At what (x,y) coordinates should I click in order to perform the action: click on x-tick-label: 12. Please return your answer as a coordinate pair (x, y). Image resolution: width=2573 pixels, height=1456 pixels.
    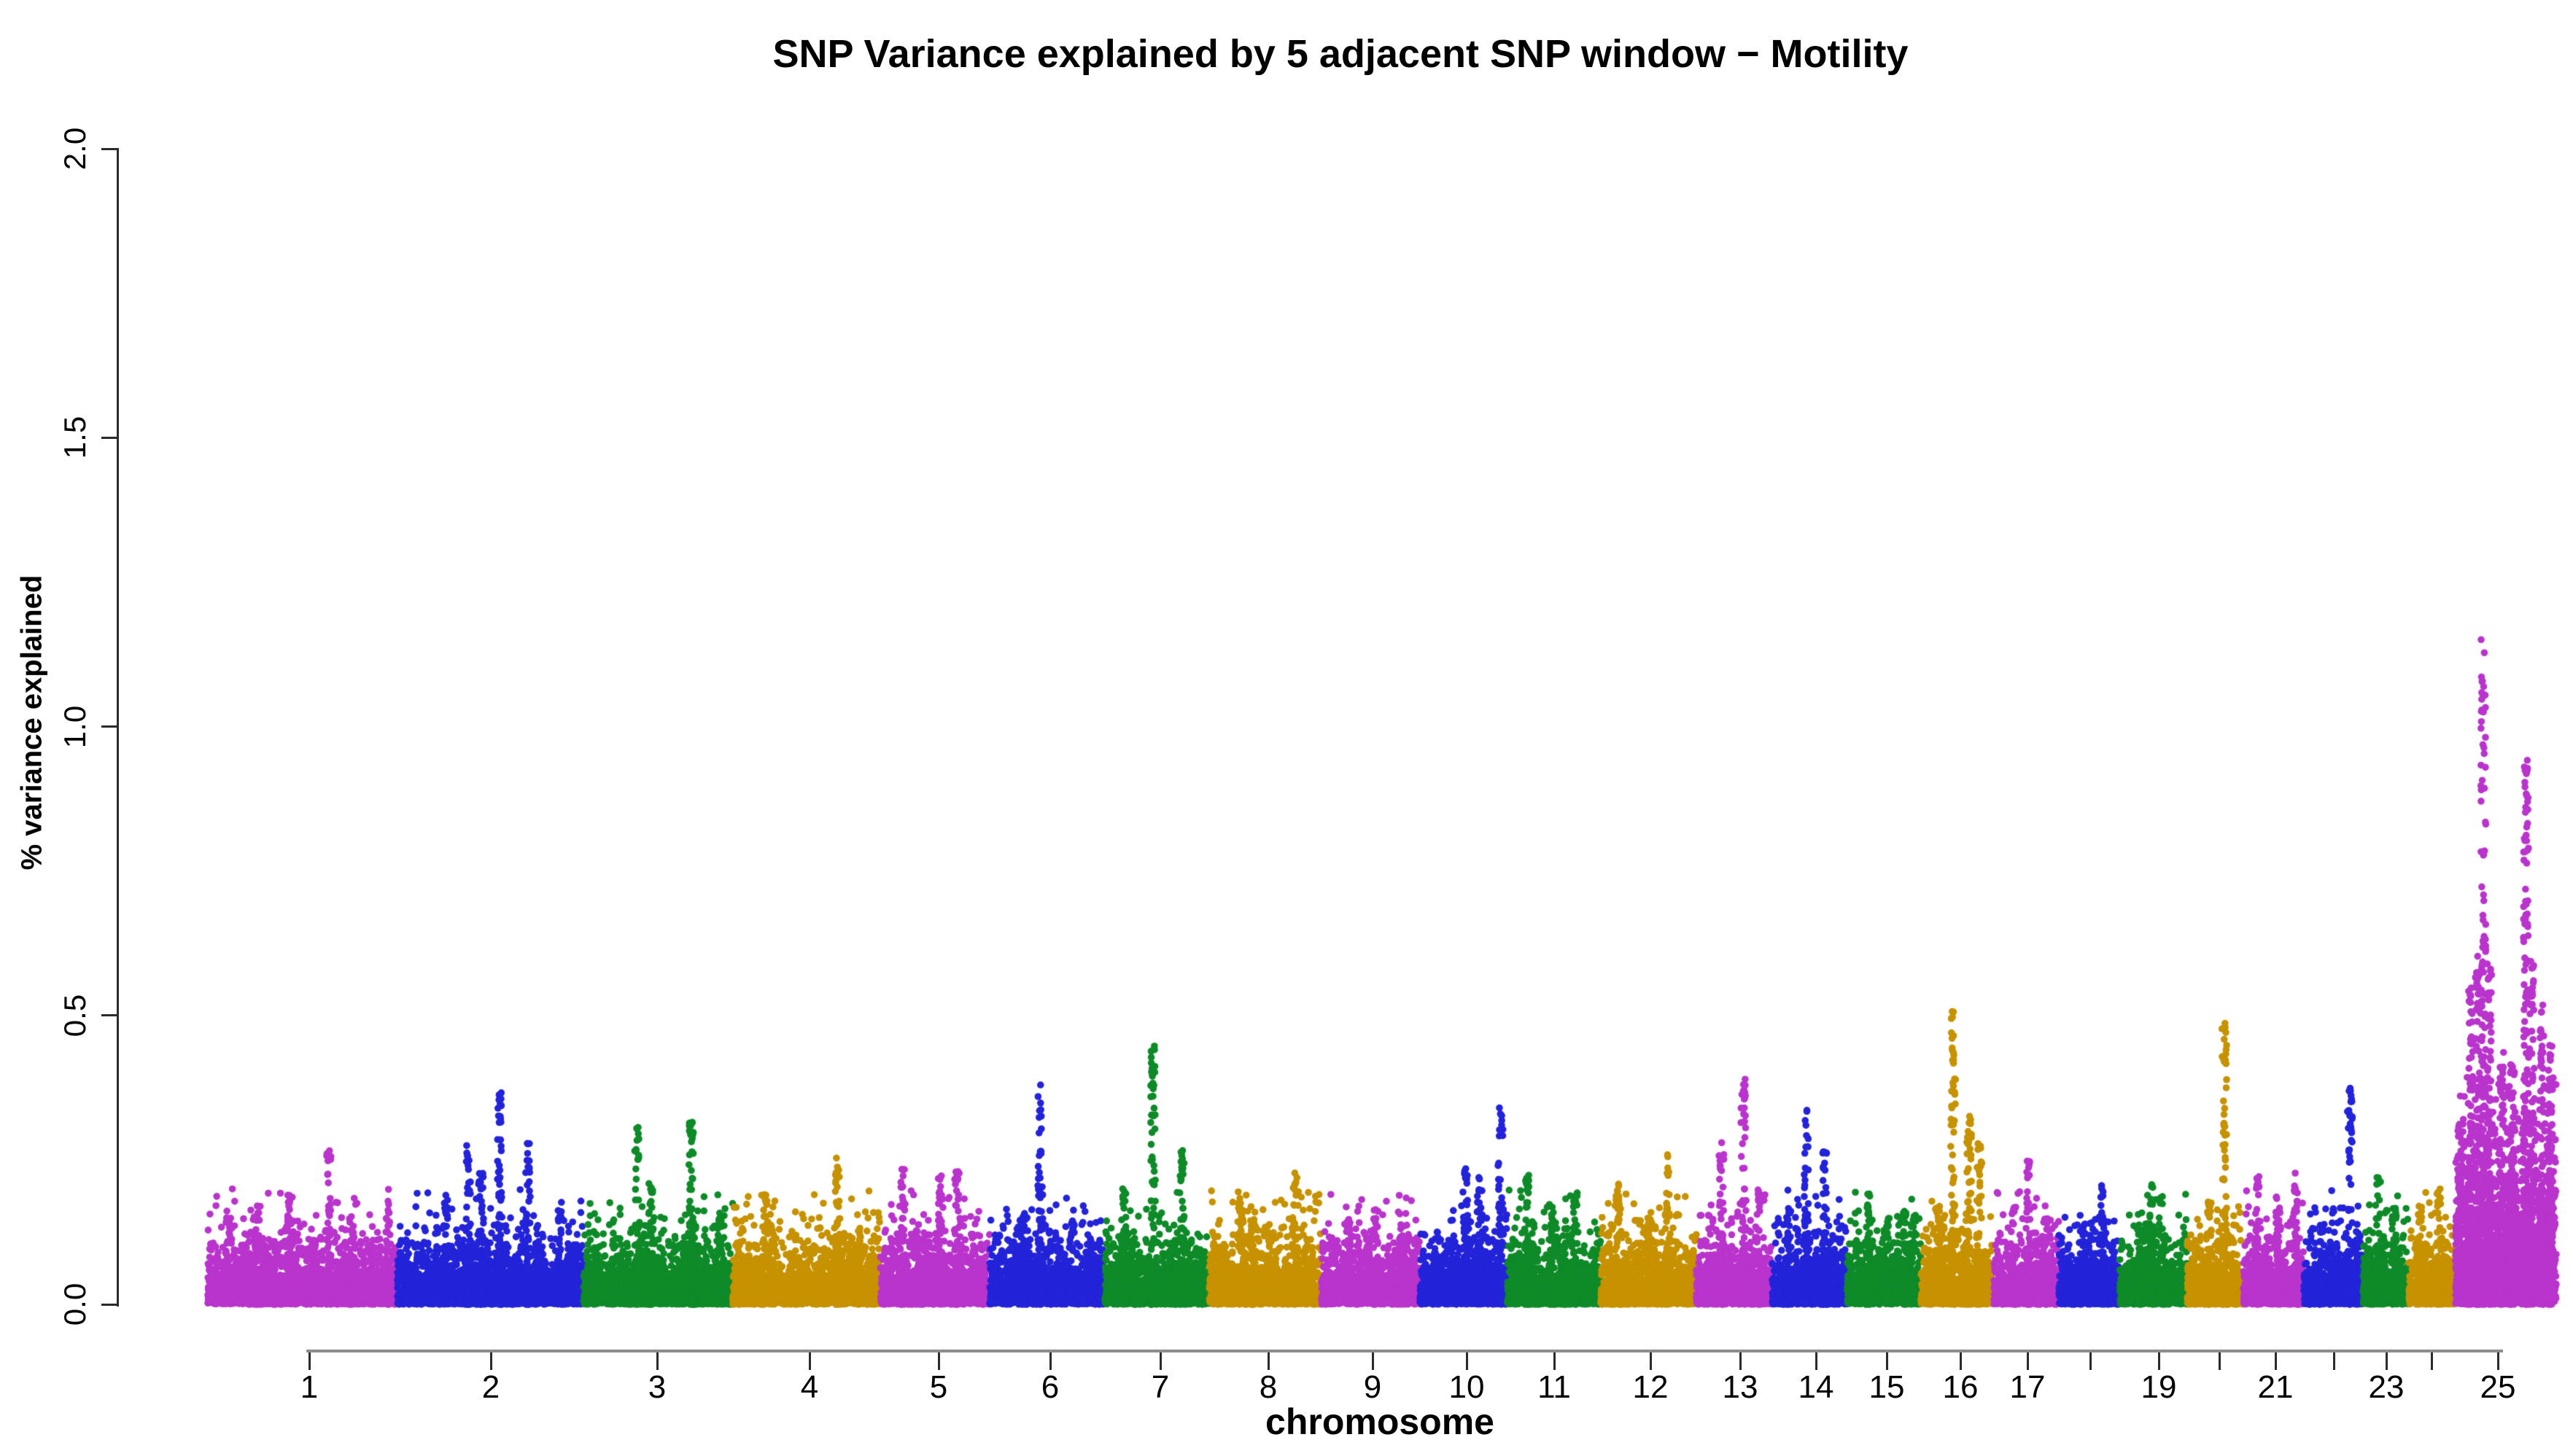
    Looking at the image, I should click on (1651, 1387).